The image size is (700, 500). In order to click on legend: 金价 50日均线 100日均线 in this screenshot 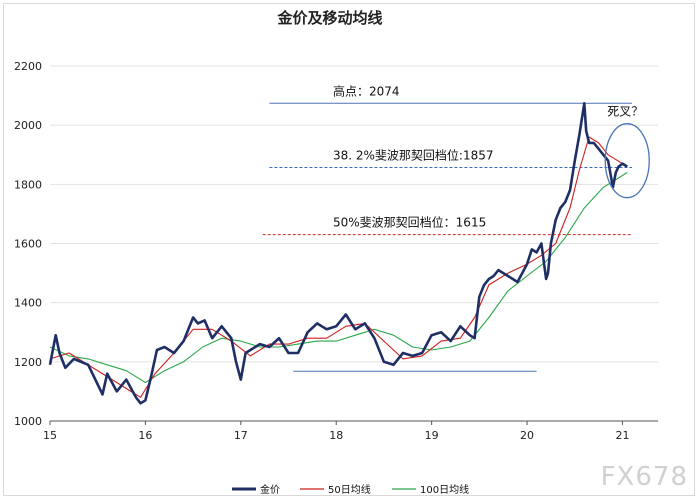, I will do `click(350, 489)`.